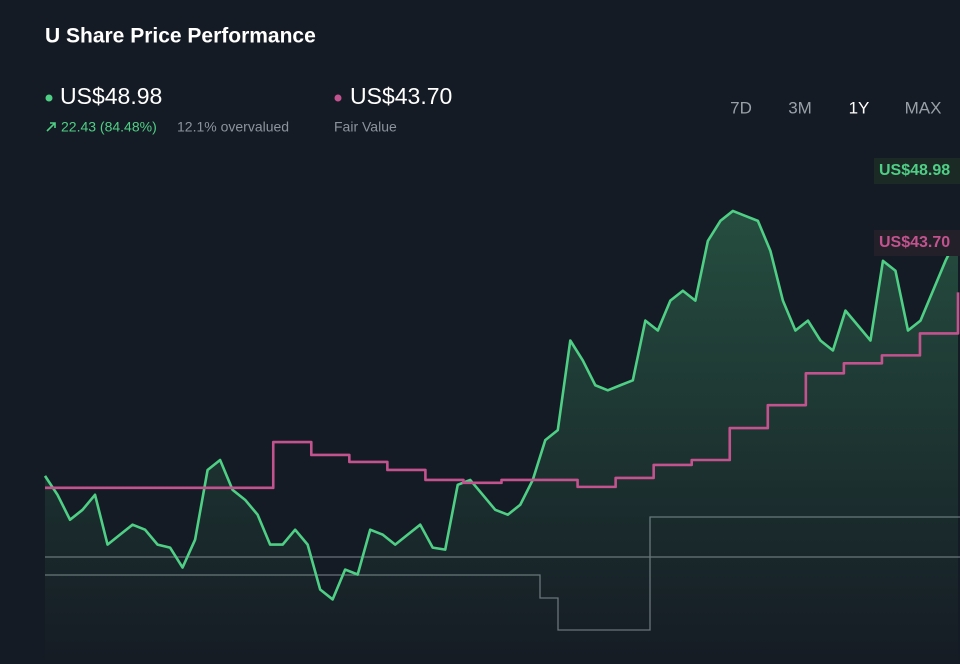 The height and width of the screenshot is (664, 960). I want to click on price-tag-bg, so click(917, 171).